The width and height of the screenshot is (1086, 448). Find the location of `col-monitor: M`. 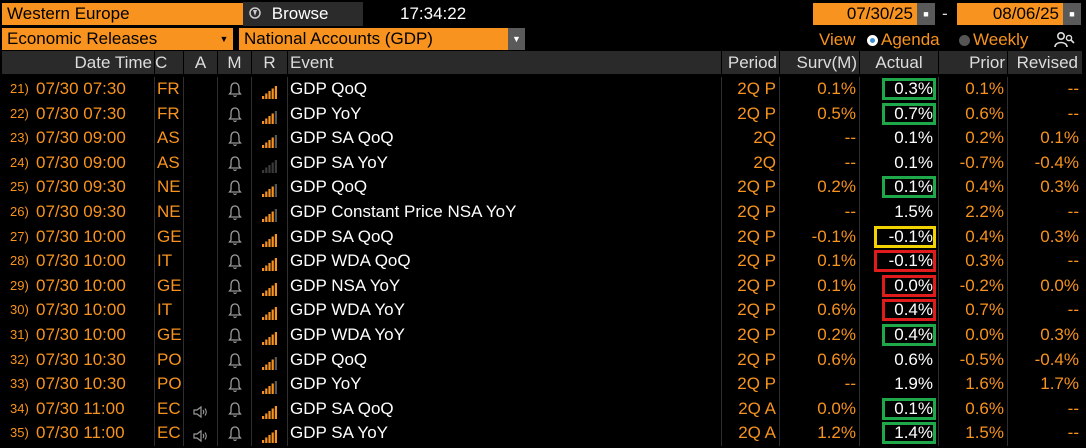

col-monitor: M is located at coordinates (234, 62).